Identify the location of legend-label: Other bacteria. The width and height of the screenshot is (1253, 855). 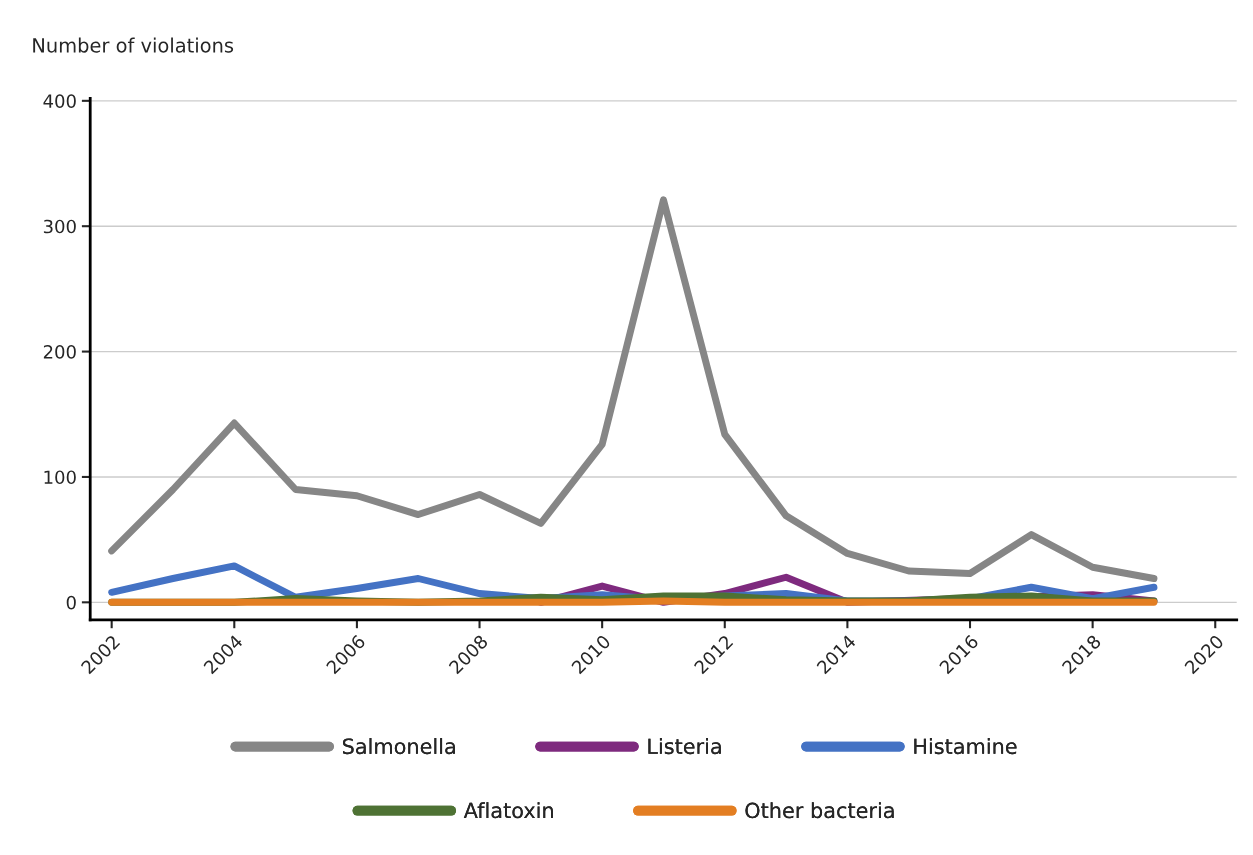
(819, 810).